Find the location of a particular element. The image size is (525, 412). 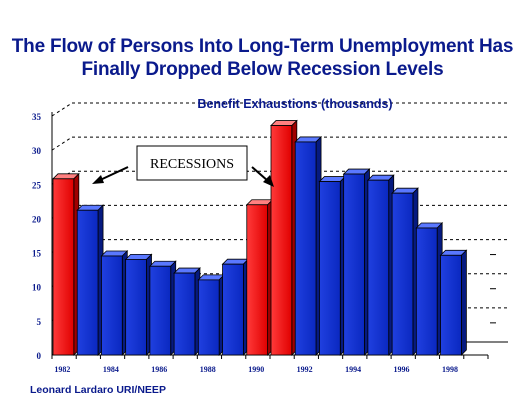

x-tick-label: 1984 is located at coordinates (111, 369).